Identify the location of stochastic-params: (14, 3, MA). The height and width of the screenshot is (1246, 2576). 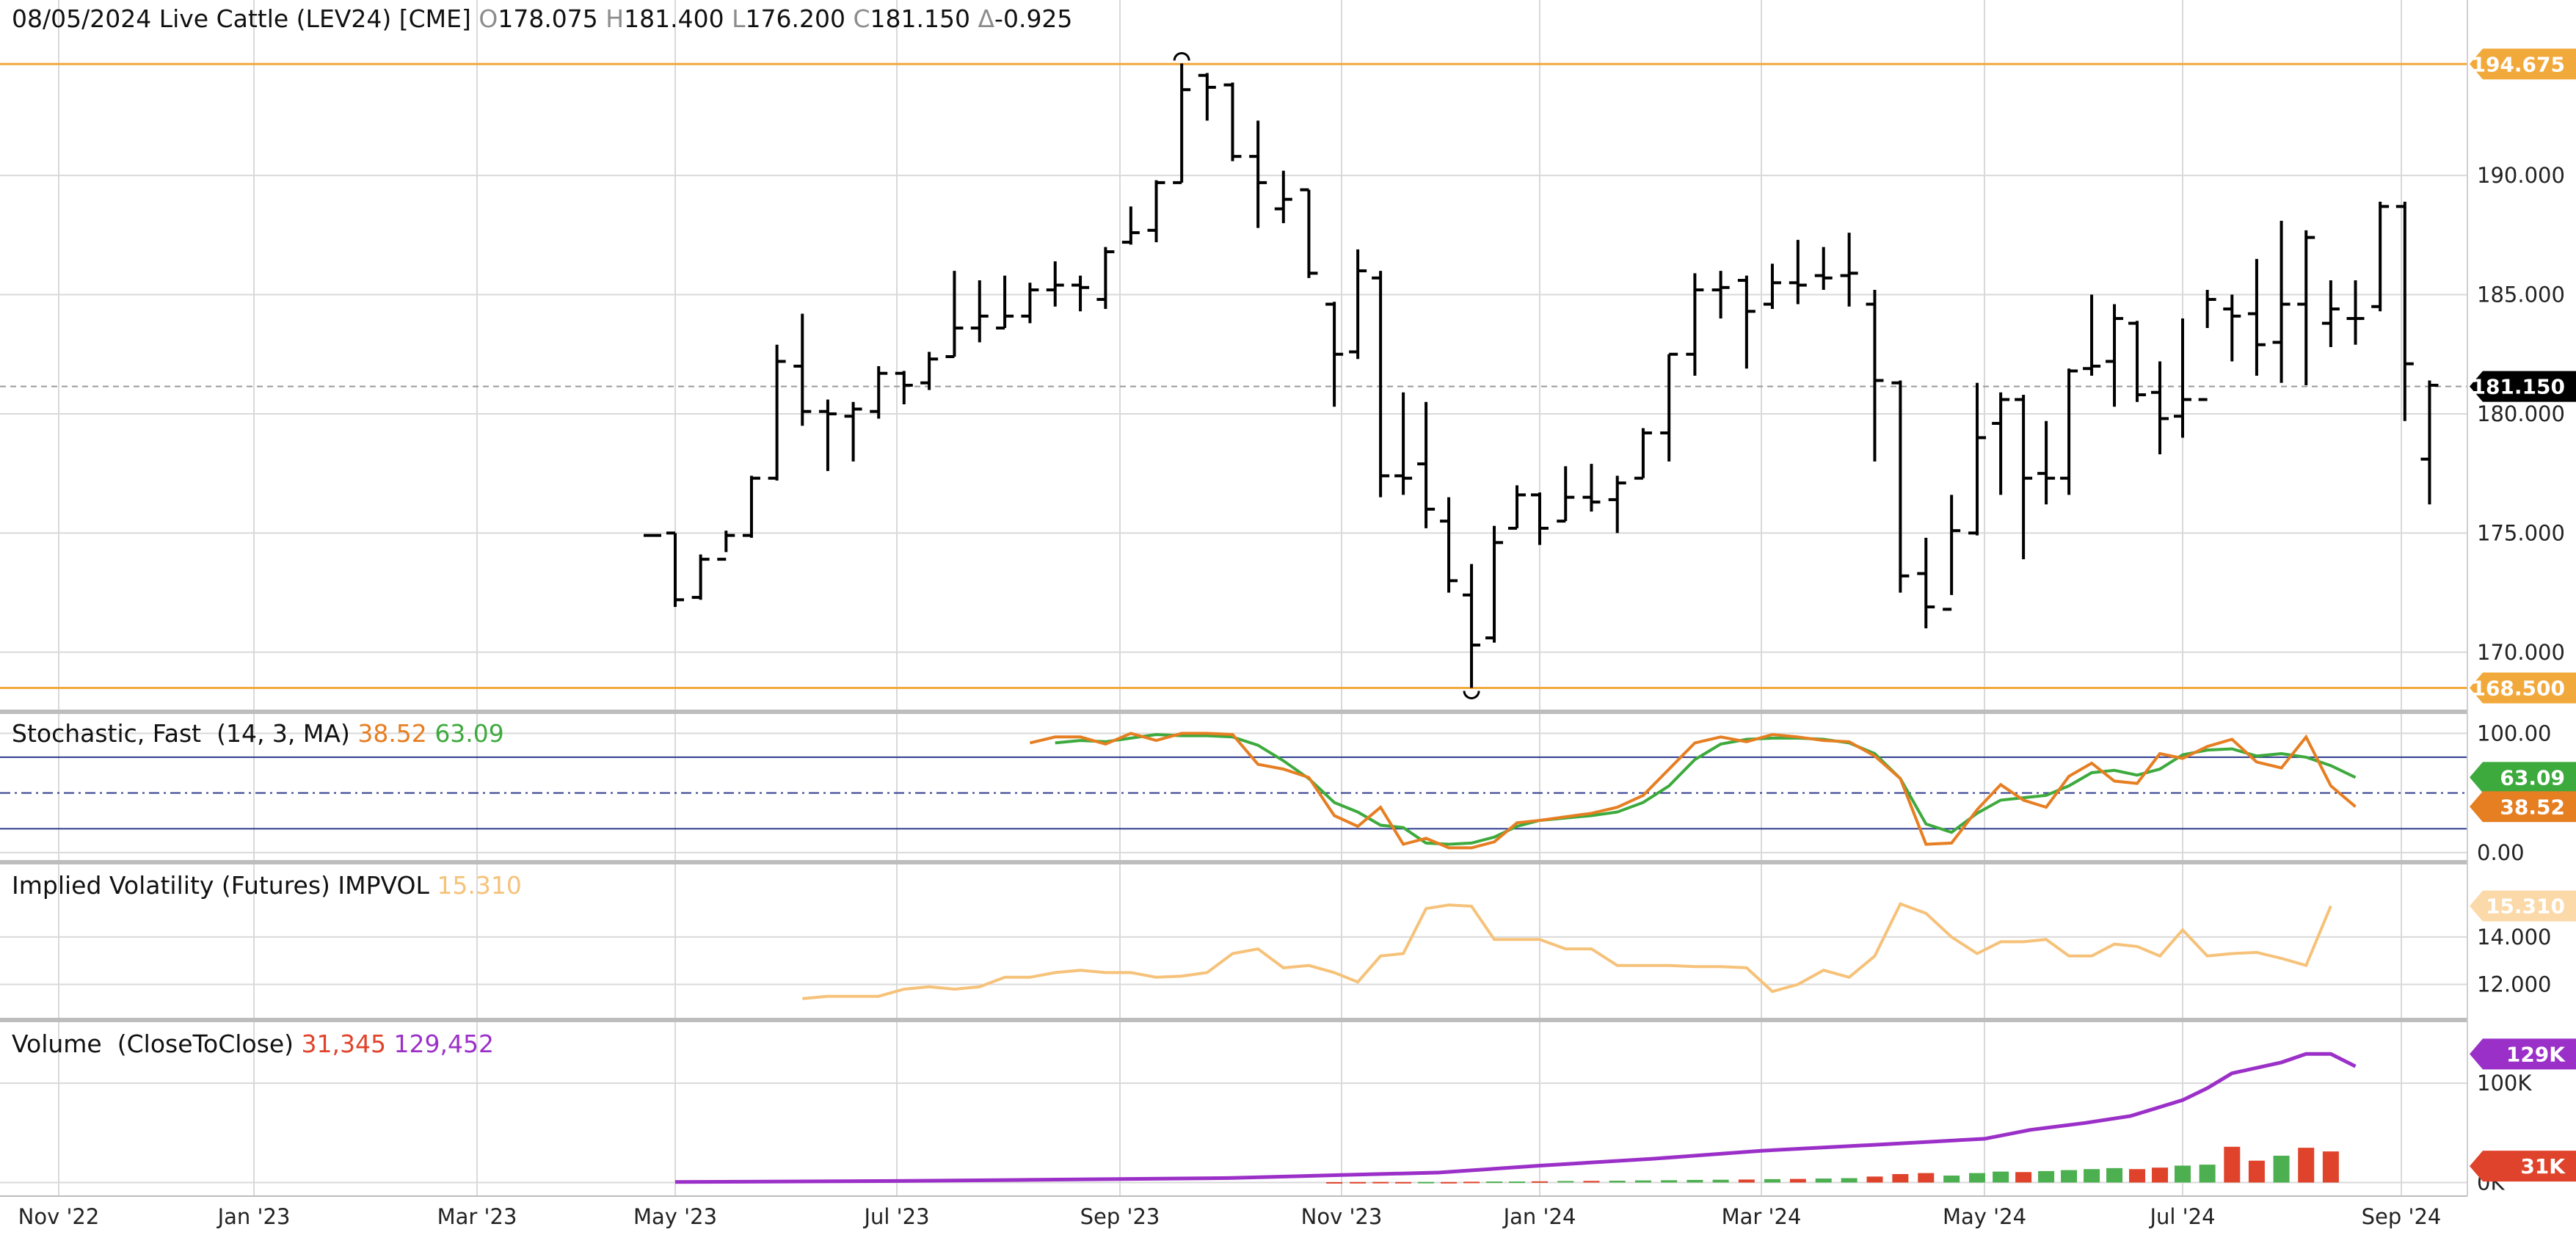
(283, 733).